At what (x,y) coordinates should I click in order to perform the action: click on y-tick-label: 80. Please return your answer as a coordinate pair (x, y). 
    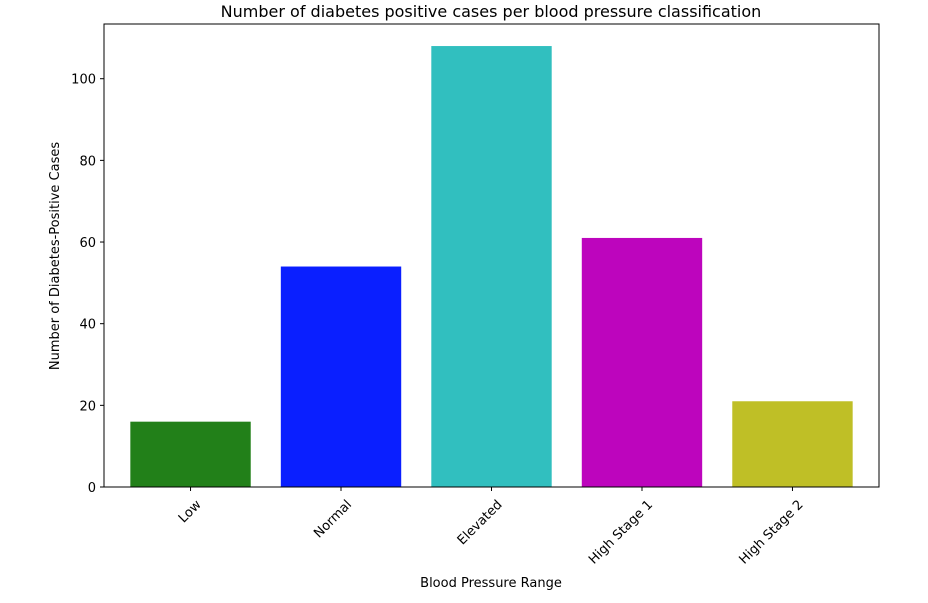
    Looking at the image, I should click on (87, 161).